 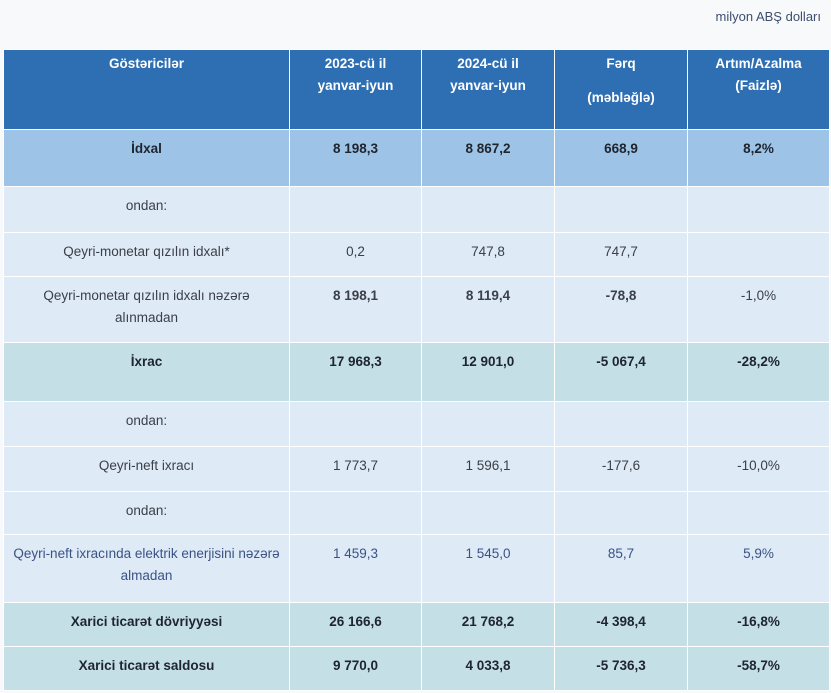 I want to click on header-percent: Artım/Azalma (Faizlə), so click(x=758, y=89).